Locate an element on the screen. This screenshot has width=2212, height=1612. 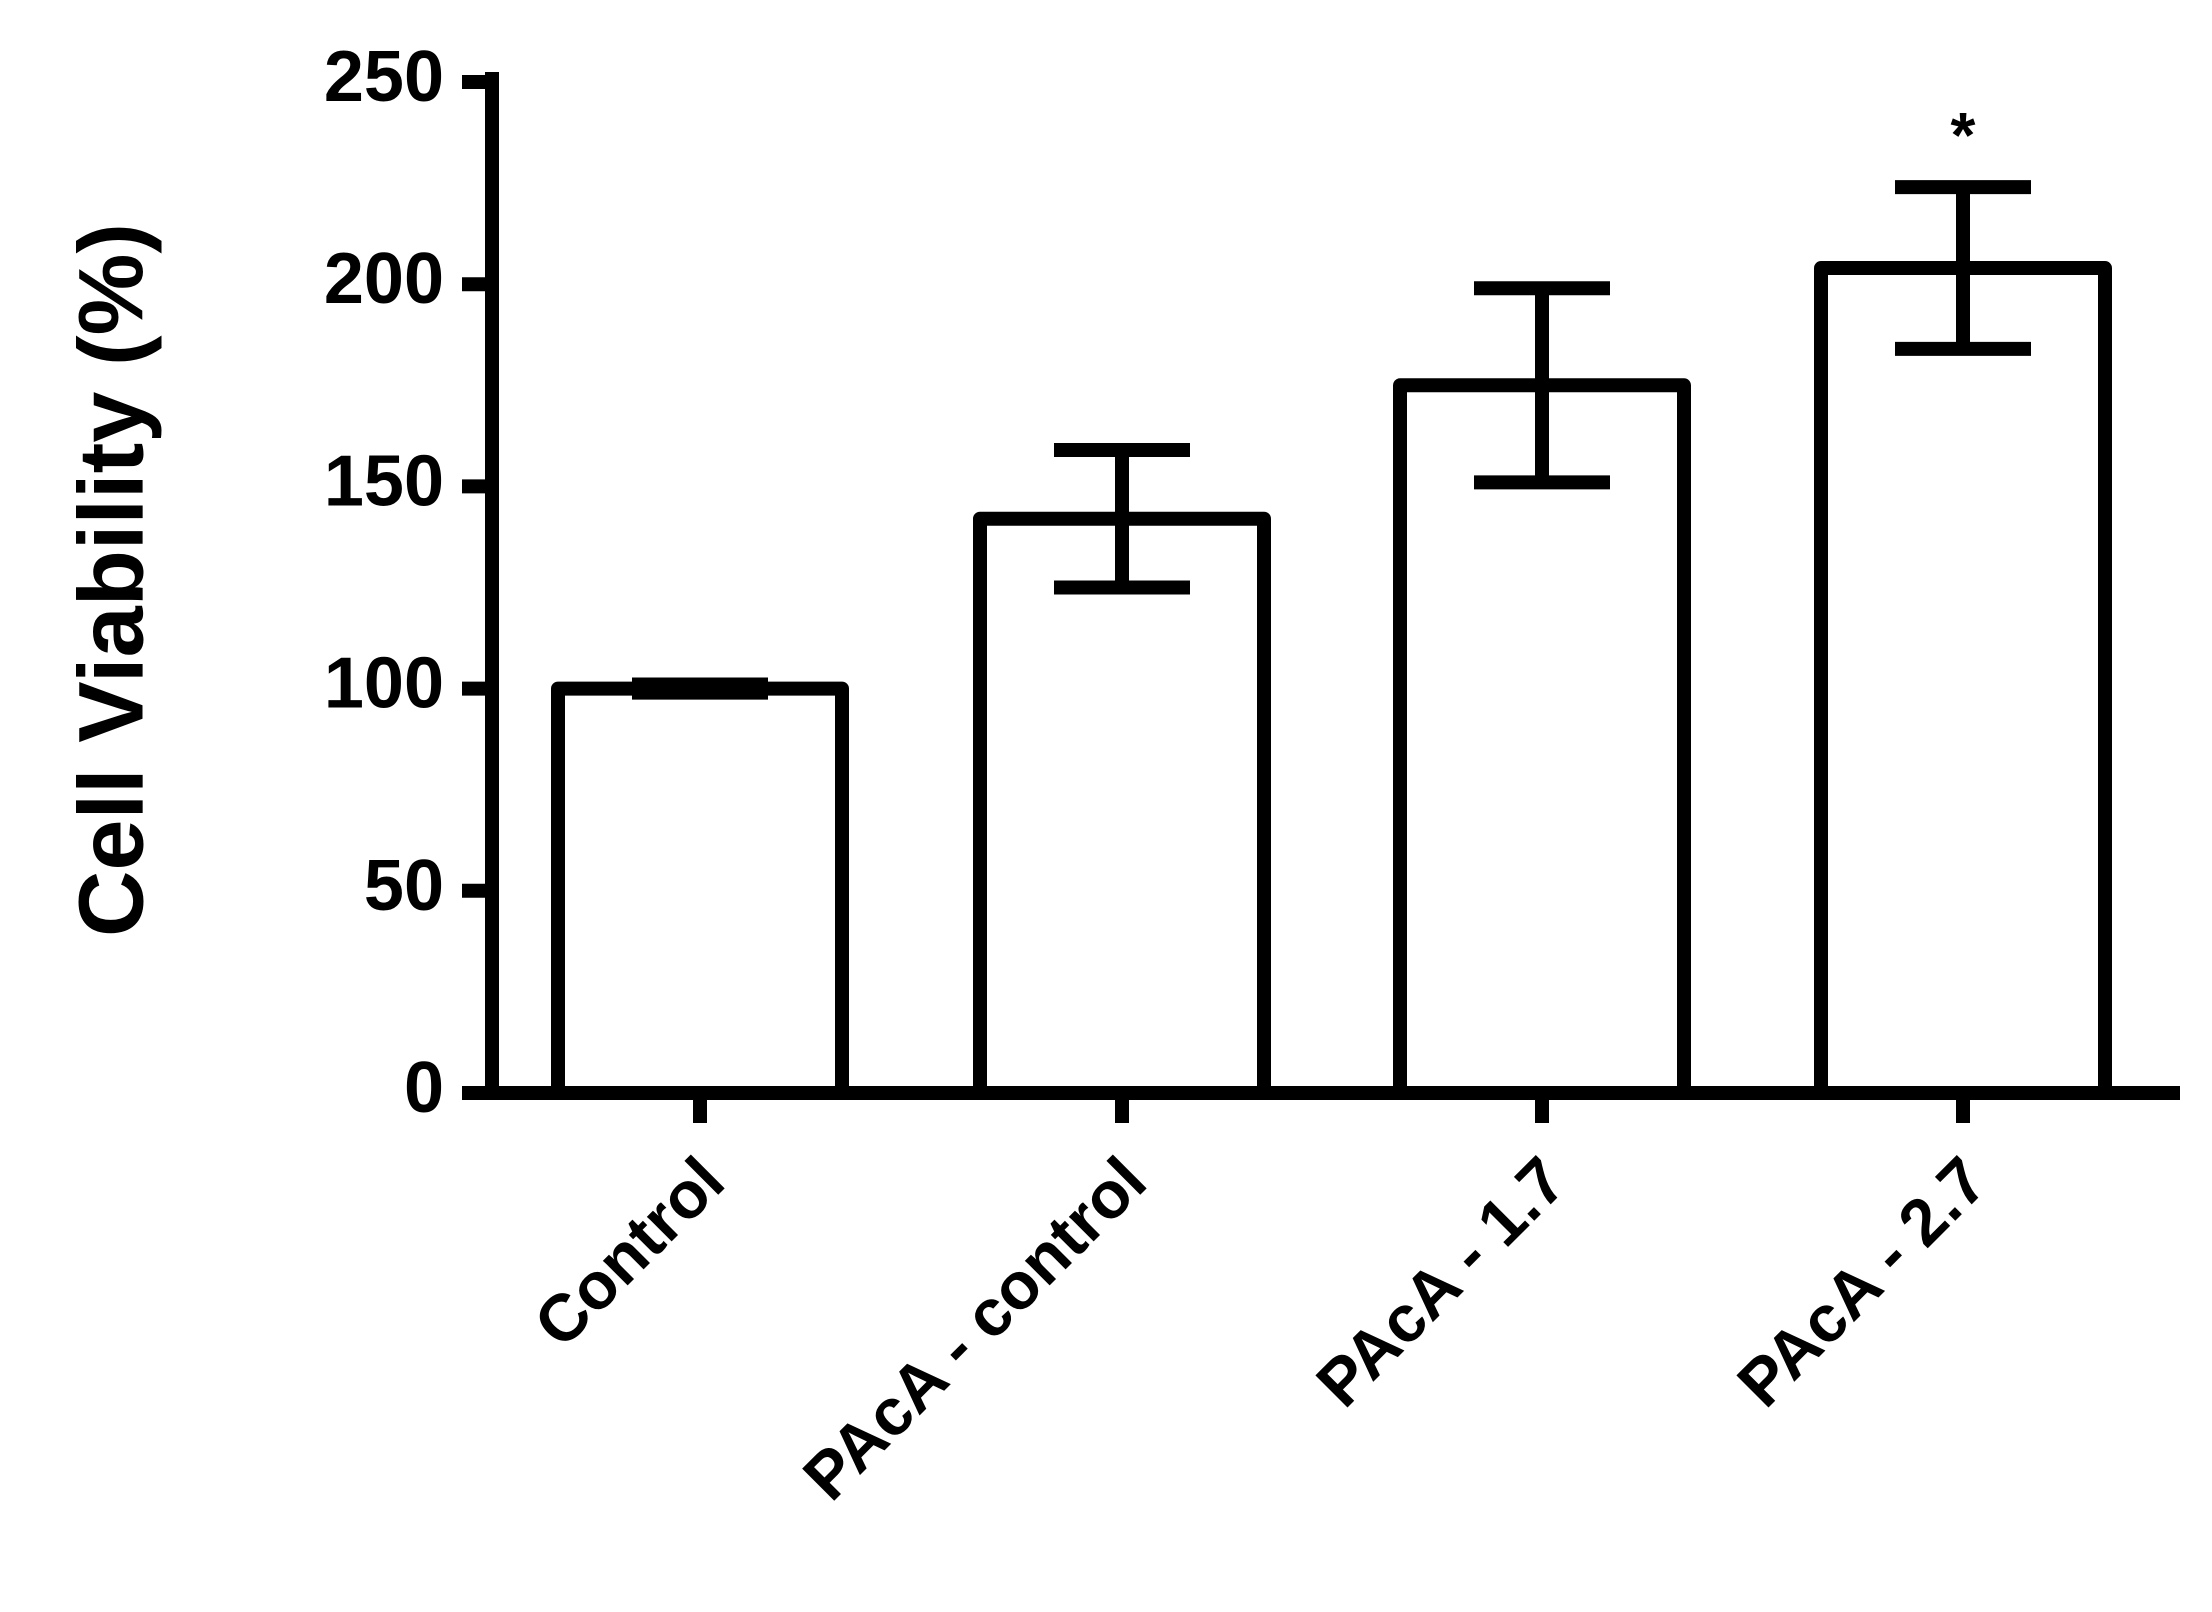
x-category-label-2: PAcA - 1.7 is located at coordinates (1441, 1282).